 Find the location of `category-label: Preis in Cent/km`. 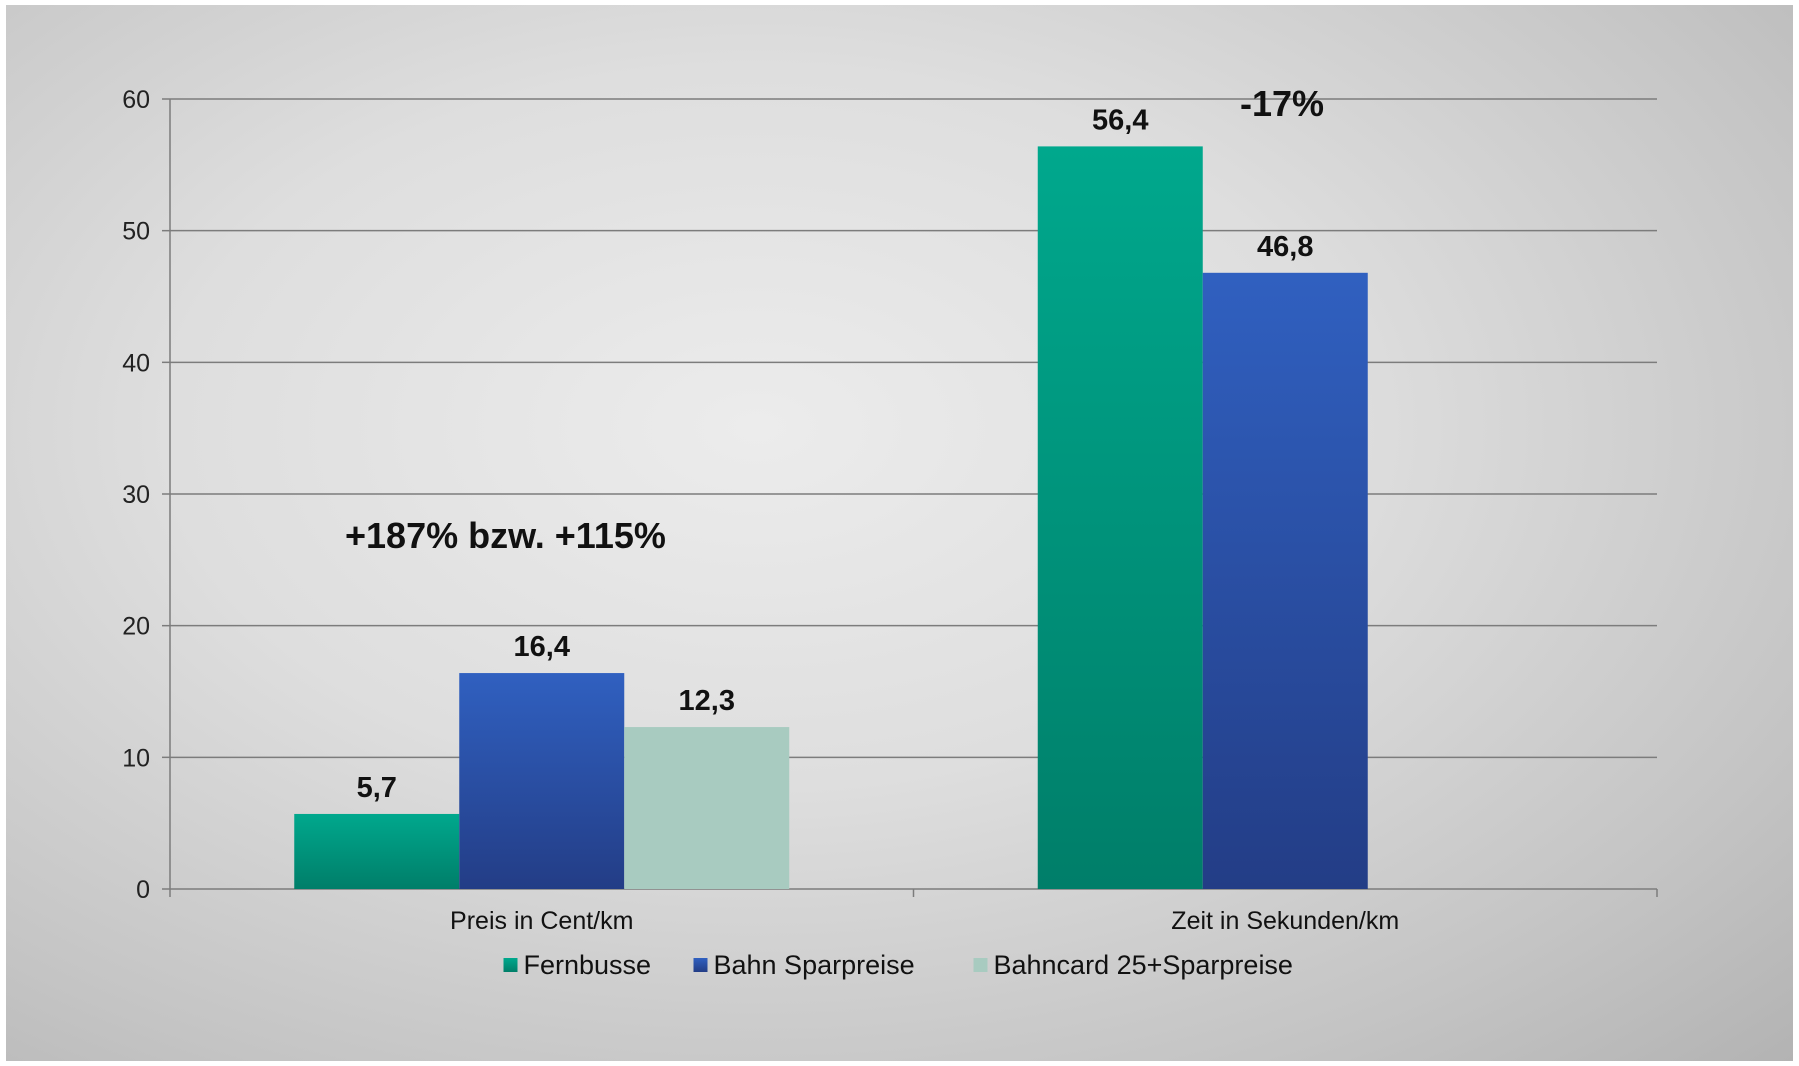

category-label: Preis in Cent/km is located at coordinates (541, 921).